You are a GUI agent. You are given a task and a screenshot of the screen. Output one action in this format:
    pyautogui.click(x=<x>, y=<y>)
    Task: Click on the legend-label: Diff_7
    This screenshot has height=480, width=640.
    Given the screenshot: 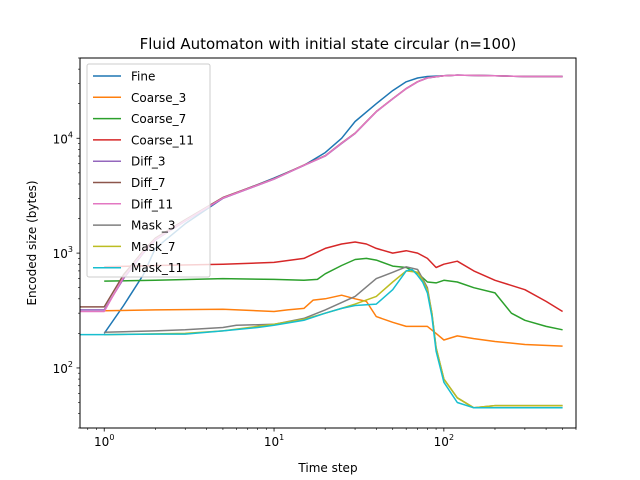 What is the action you would take?
    pyautogui.click(x=148, y=183)
    